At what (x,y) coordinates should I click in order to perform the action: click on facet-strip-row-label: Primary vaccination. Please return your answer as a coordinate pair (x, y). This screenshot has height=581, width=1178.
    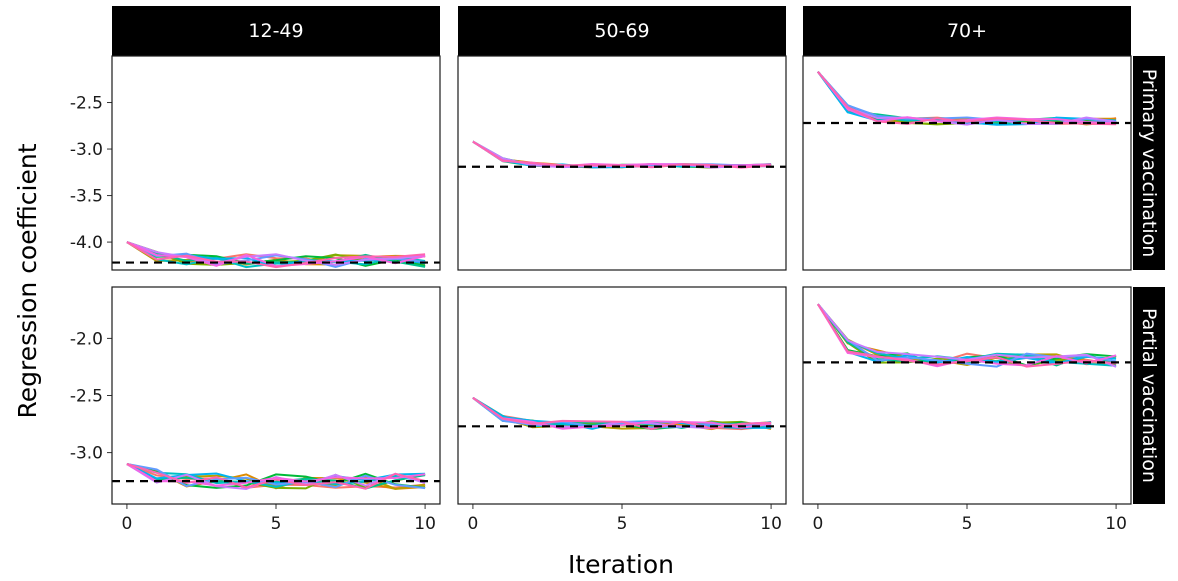
    Looking at the image, I should click on (1149, 163).